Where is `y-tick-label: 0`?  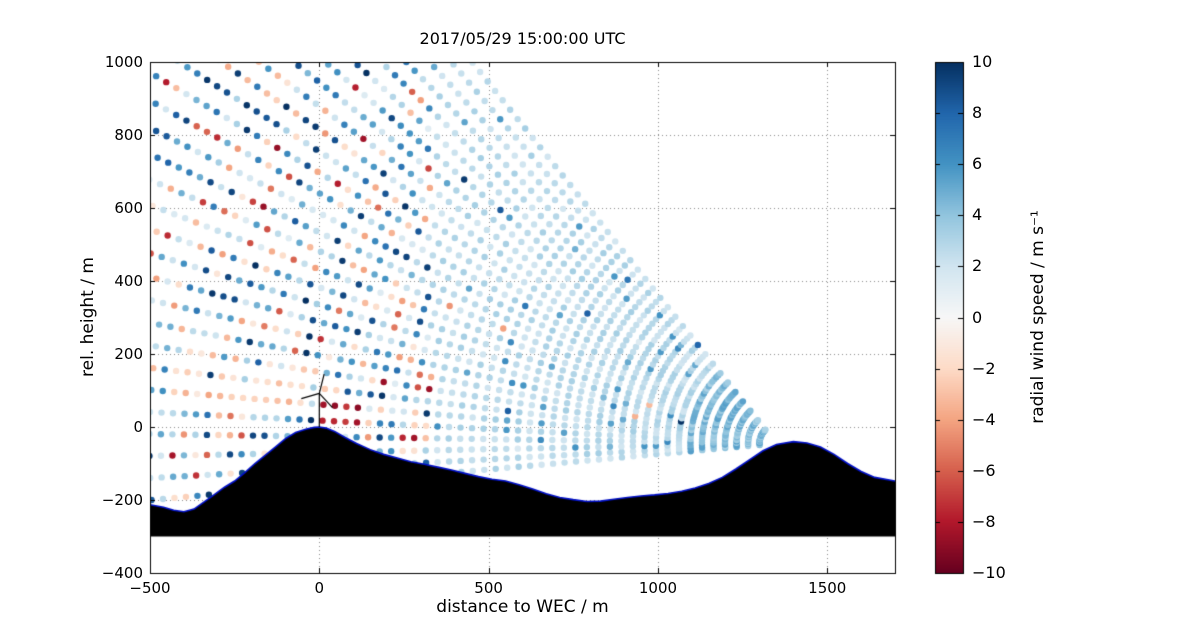 y-tick-label: 0 is located at coordinates (138, 427).